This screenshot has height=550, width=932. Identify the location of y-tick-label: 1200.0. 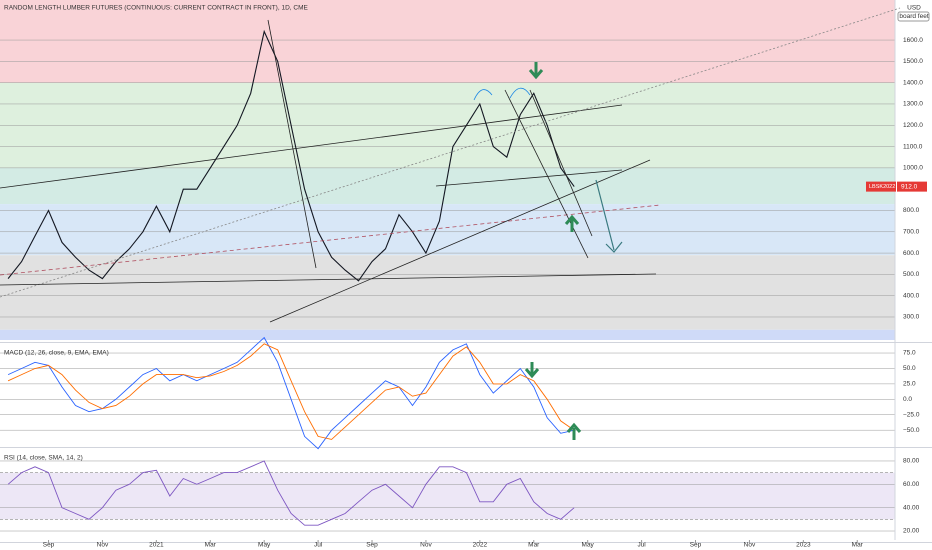
(913, 125).